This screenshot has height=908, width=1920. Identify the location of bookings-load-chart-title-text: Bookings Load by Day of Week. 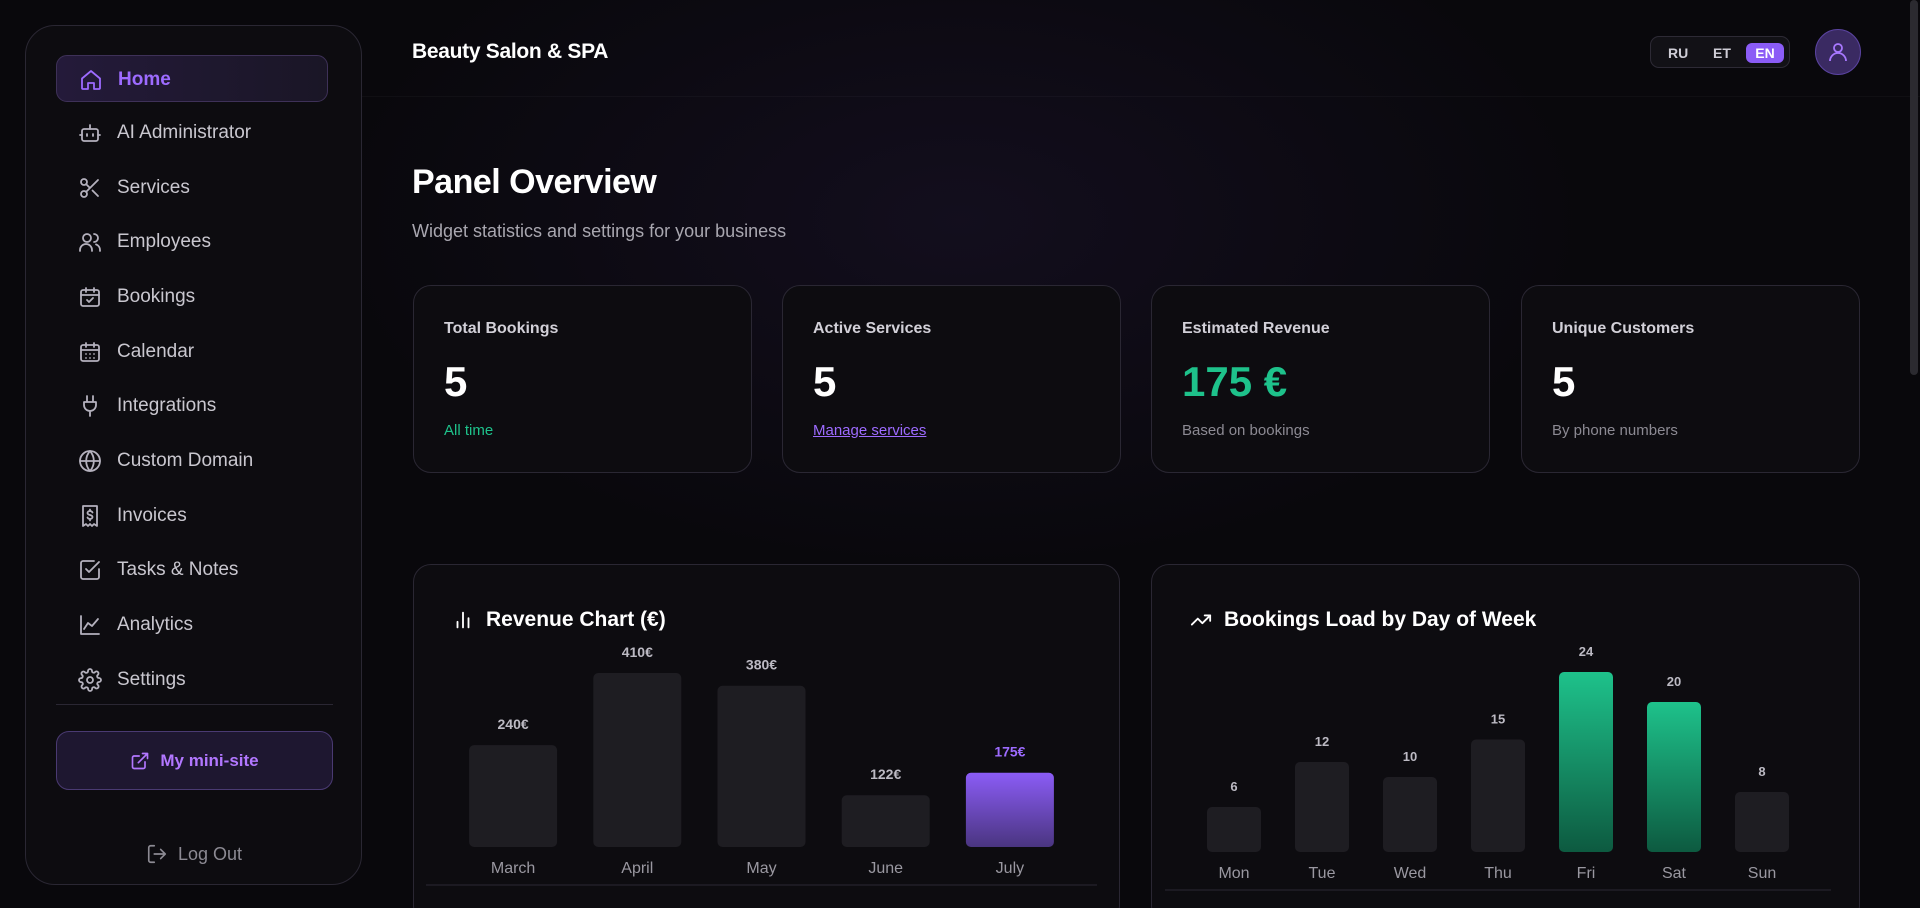
(1380, 619).